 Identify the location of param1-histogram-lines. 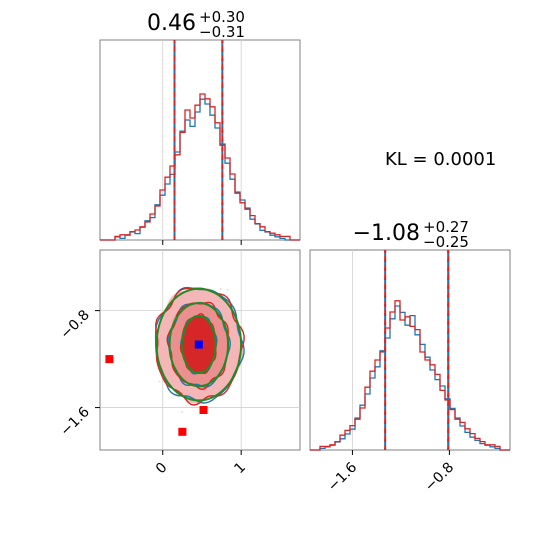
(200, 167).